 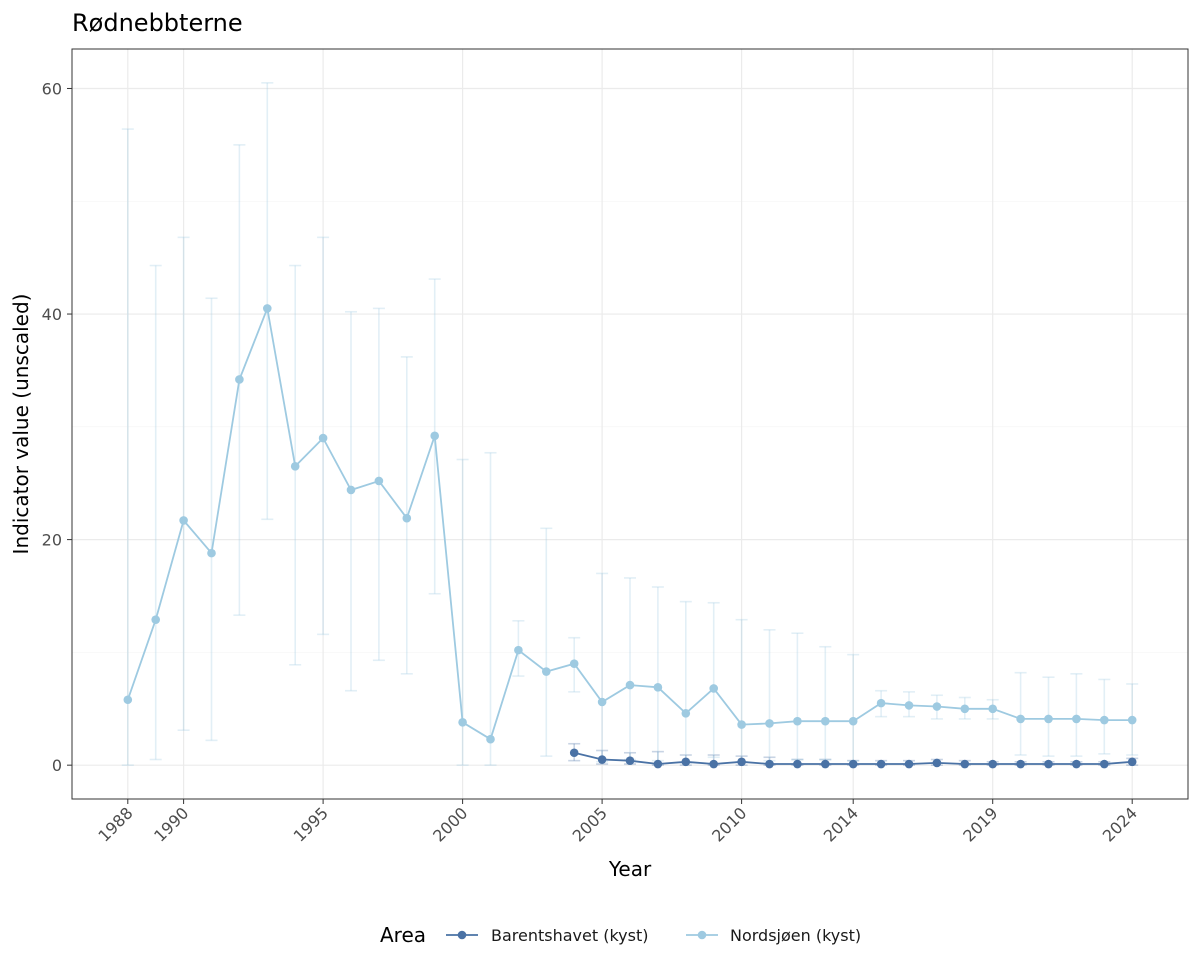 I want to click on legend-item: Barentshavet (kyst), so click(x=547, y=935).